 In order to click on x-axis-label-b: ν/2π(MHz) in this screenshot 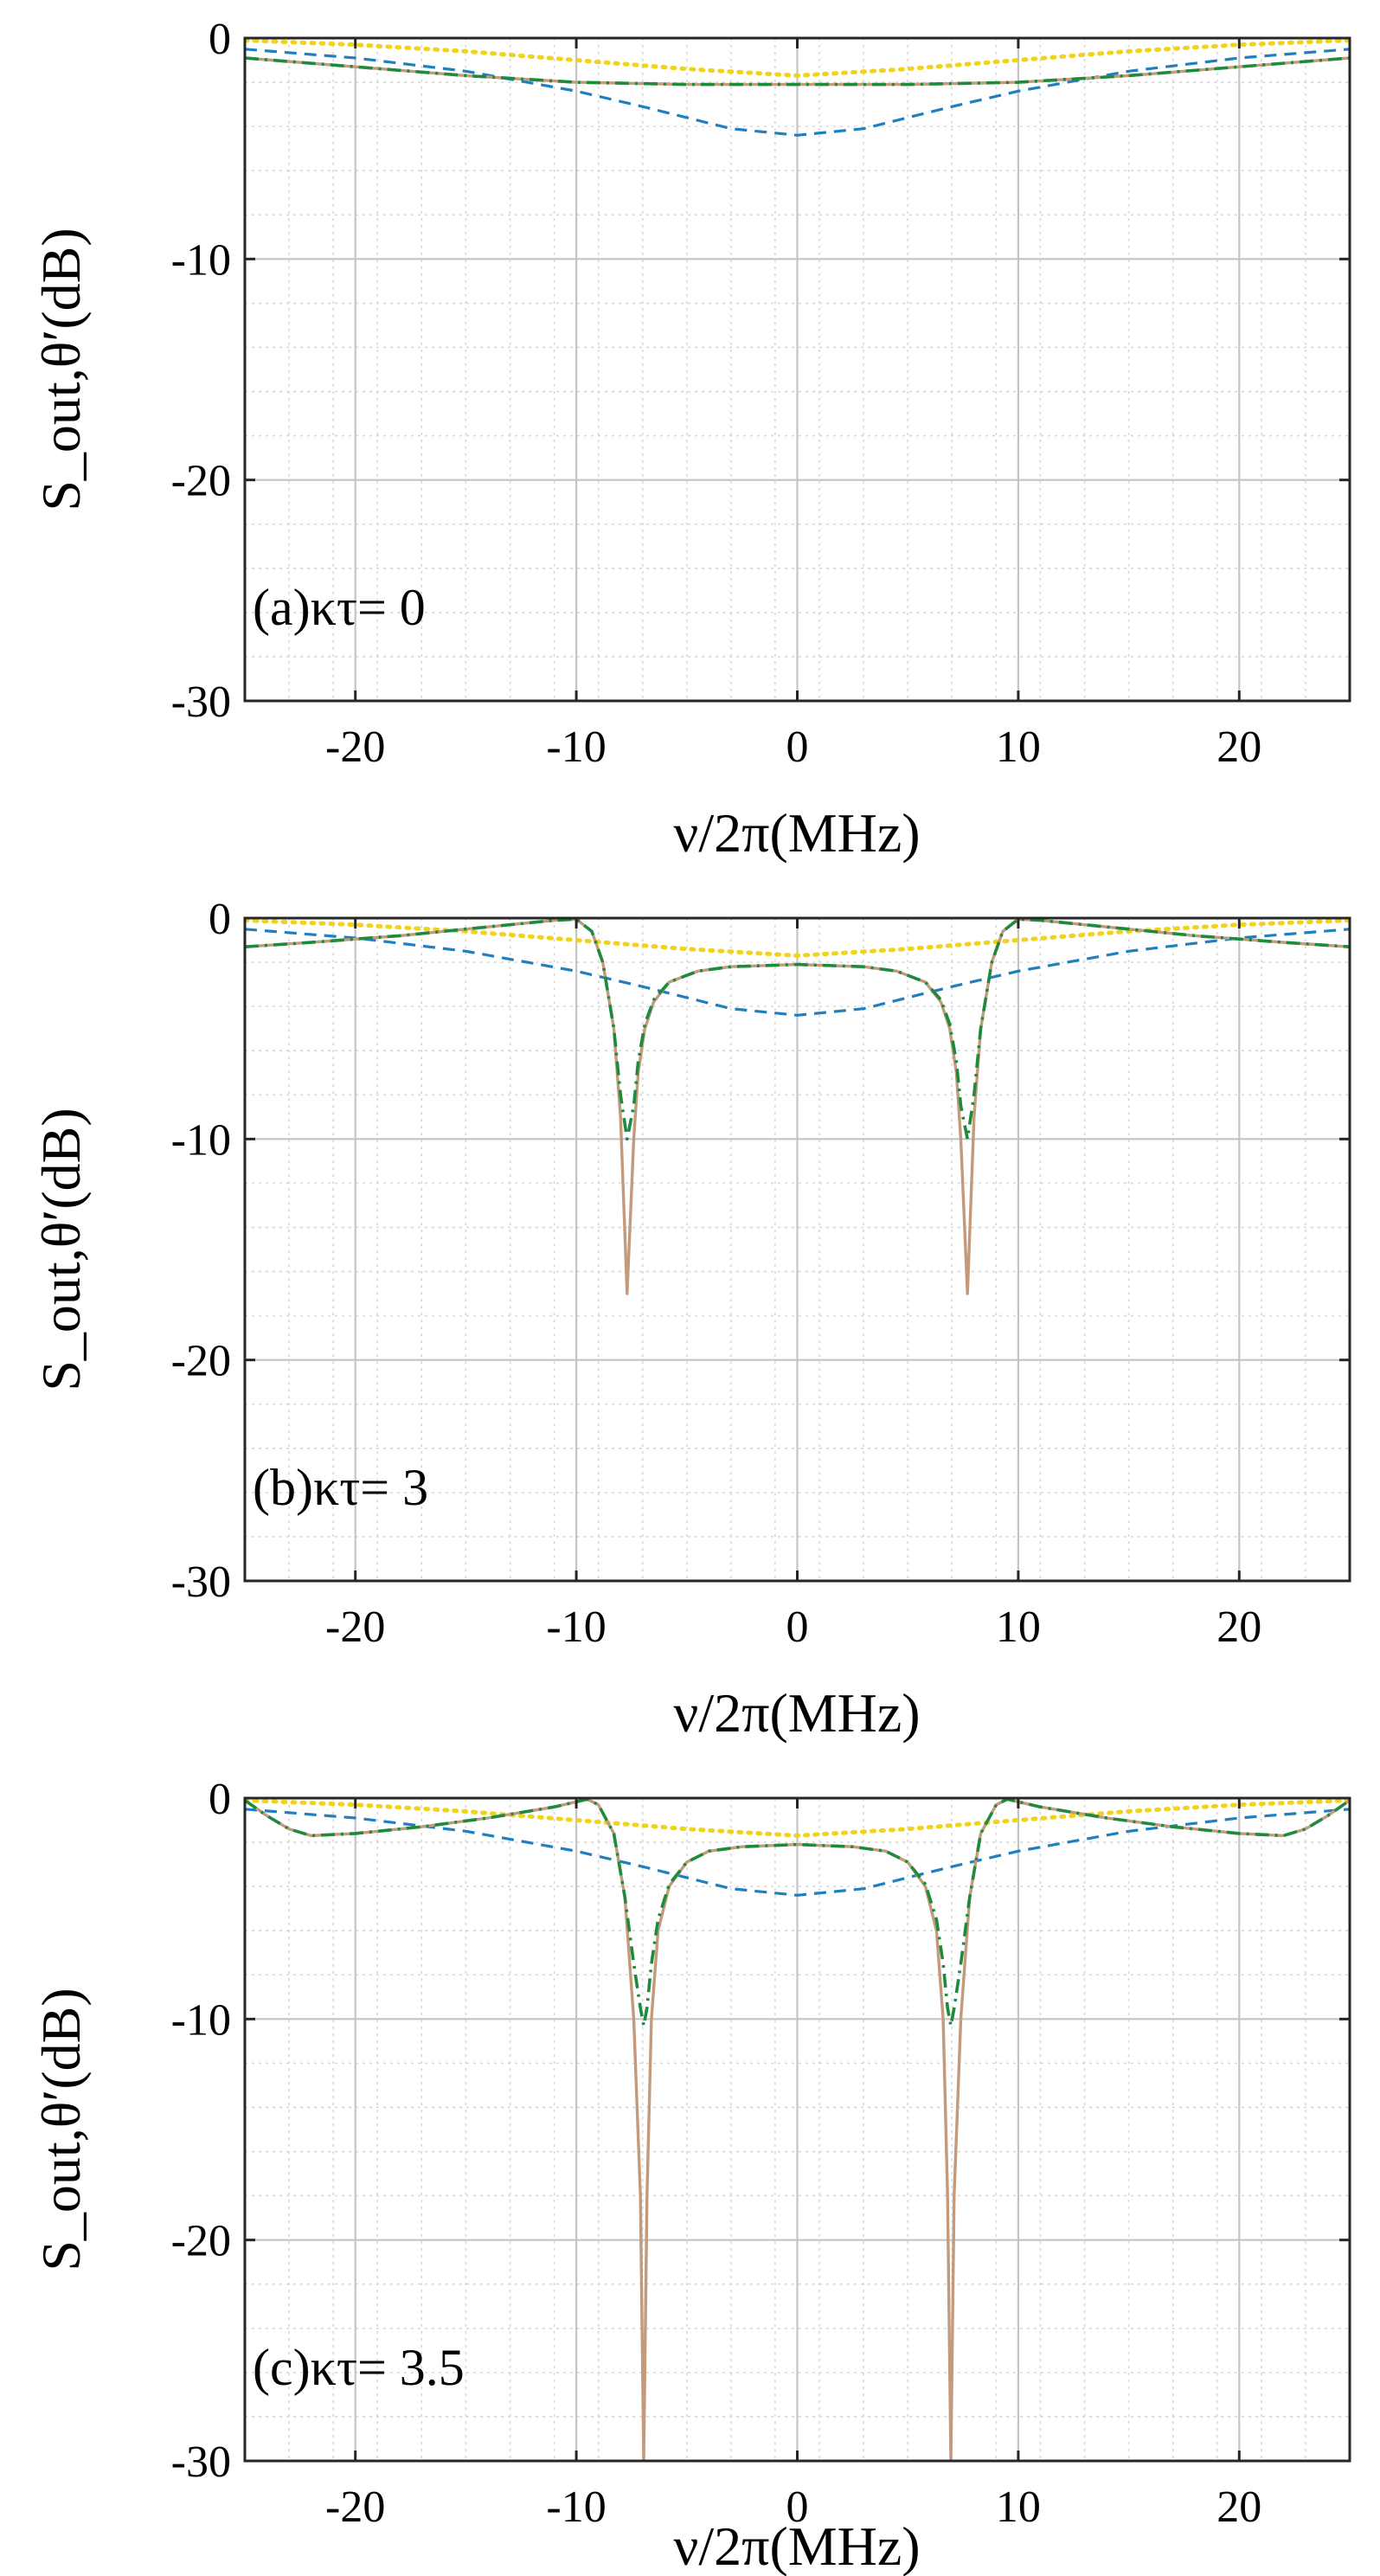, I will do `click(796, 1713)`.